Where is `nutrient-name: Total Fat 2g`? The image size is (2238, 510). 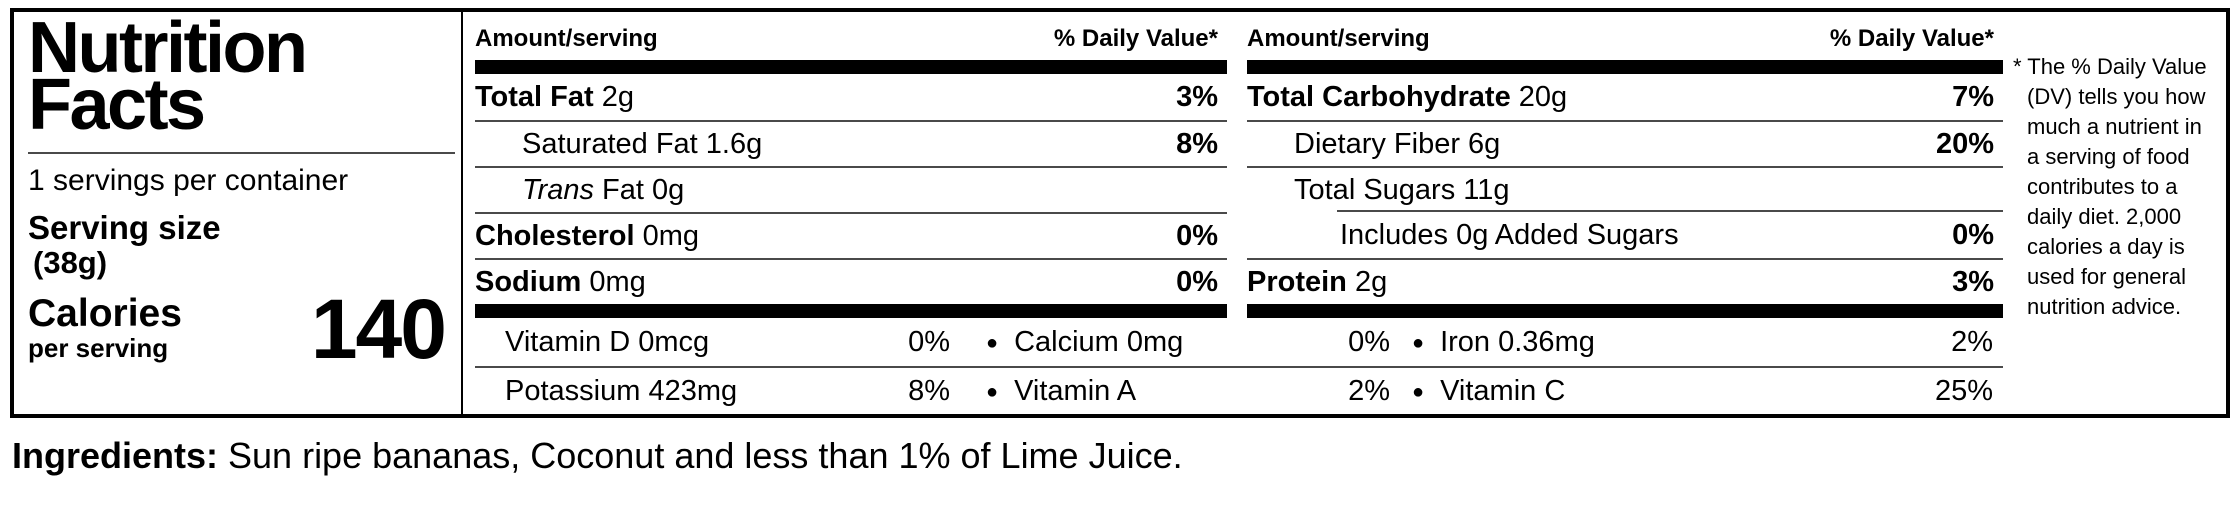 nutrient-name: Total Fat 2g is located at coordinates (555, 96).